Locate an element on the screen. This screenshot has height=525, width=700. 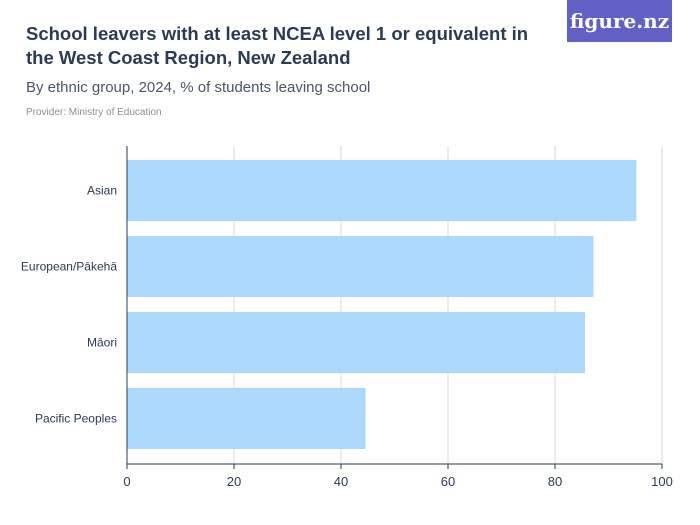
category-labels: Asian European/Pākehā Māori Pacific Peoples is located at coordinates (69, 305).